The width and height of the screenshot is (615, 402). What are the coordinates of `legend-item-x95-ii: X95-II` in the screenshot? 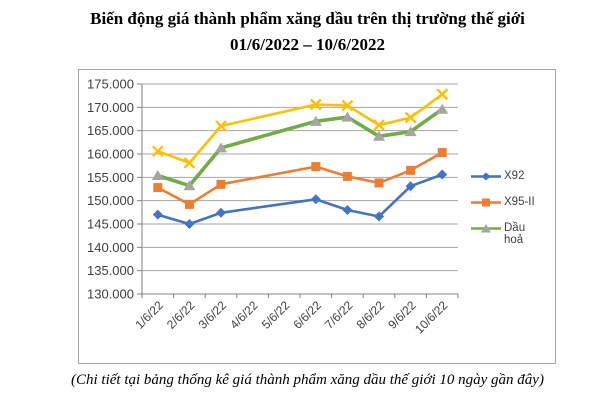 It's located at (507, 202).